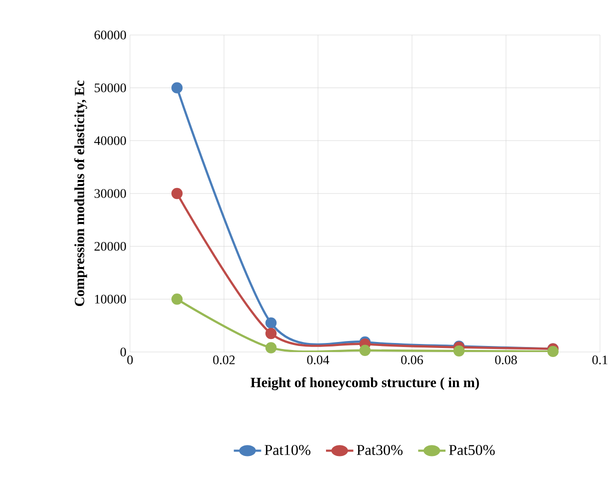  What do you see at coordinates (130, 360) in the screenshot?
I see `x-tick-label: 0` at bounding box center [130, 360].